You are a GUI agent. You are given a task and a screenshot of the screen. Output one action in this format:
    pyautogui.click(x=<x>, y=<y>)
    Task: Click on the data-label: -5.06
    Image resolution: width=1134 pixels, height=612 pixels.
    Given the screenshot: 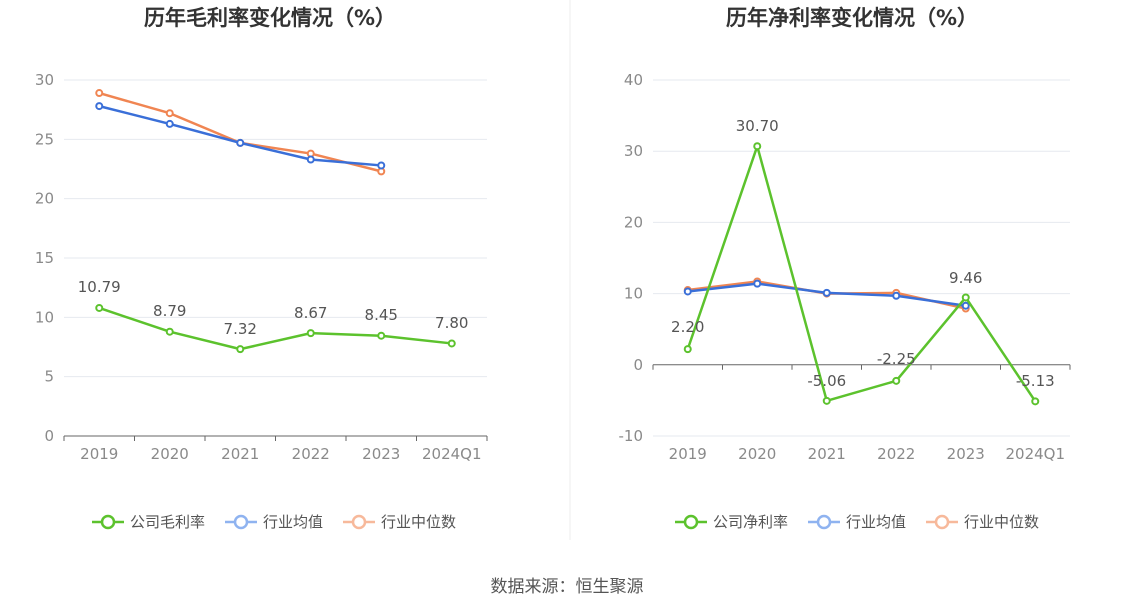 What is the action you would take?
    pyautogui.click(x=826, y=381)
    